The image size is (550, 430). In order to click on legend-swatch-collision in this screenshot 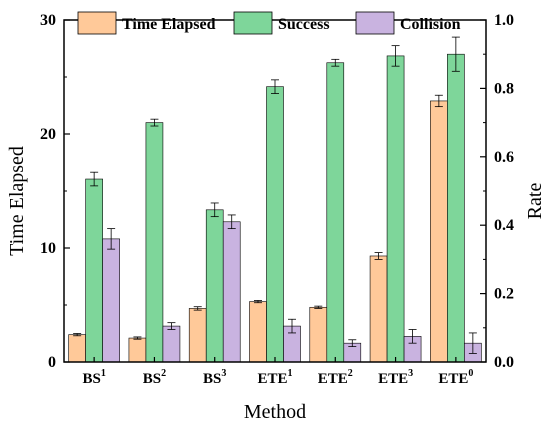, I will do `click(375, 23)`.